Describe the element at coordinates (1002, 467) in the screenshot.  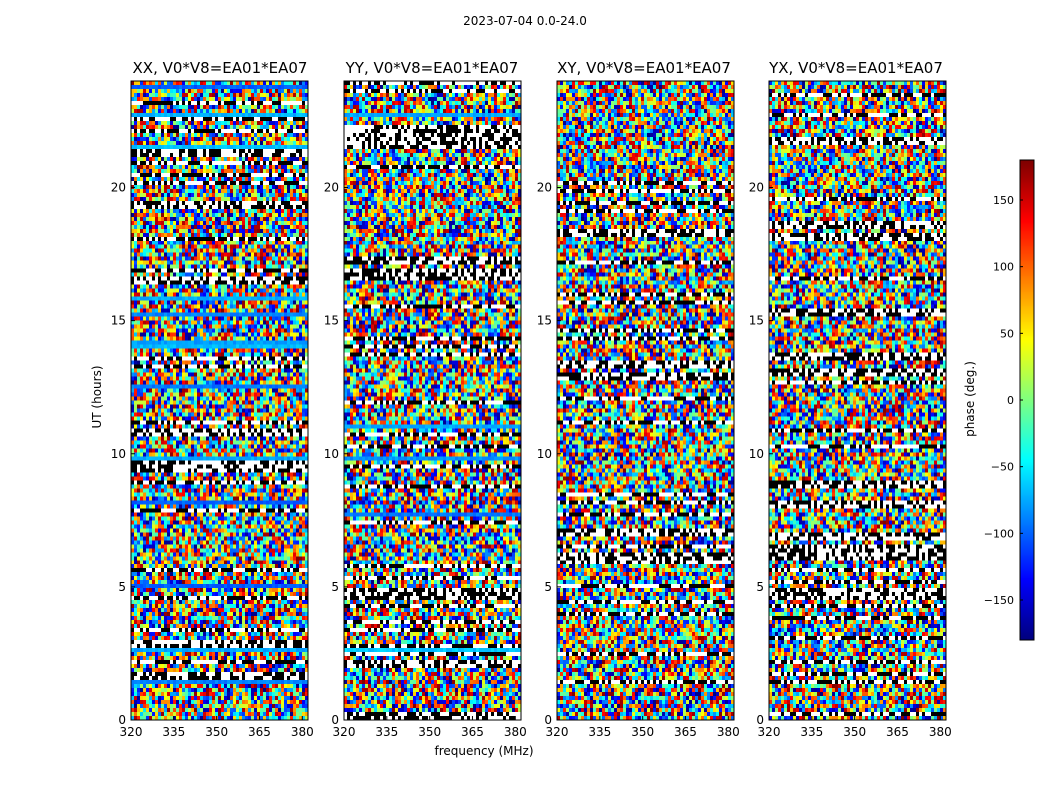
I see `colorbar-tick-label: −50` at that location.